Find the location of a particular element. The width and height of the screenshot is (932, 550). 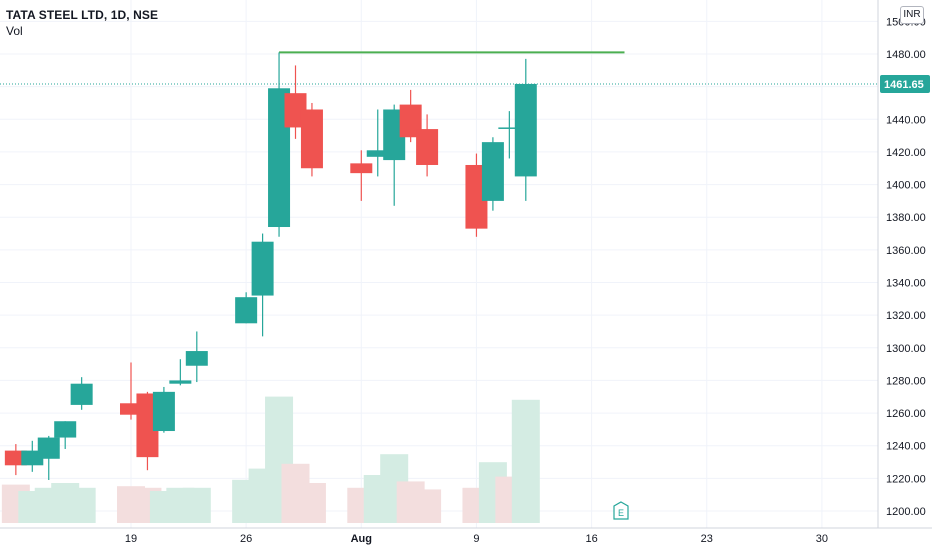

last-price-label: 1461.65 is located at coordinates (904, 85).